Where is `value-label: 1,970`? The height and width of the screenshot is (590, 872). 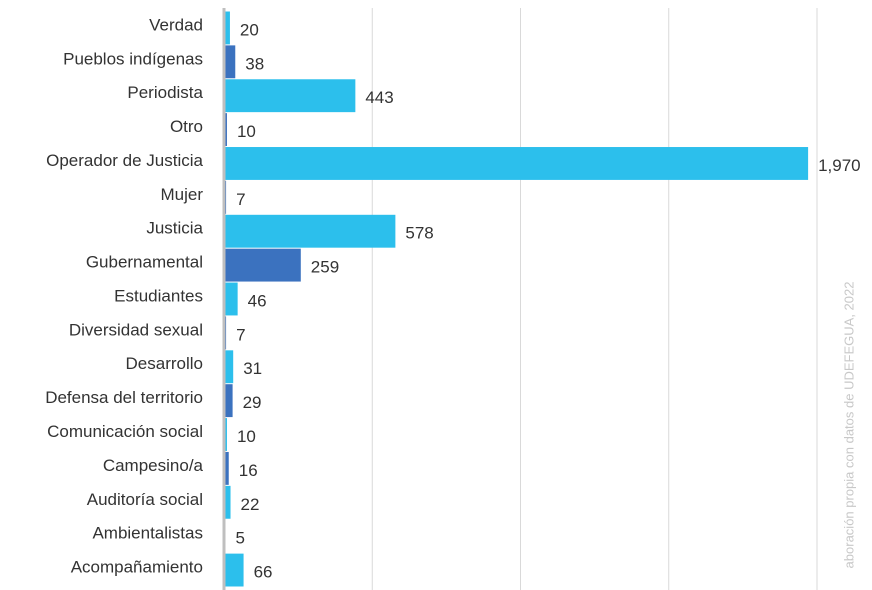 value-label: 1,970 is located at coordinates (839, 165).